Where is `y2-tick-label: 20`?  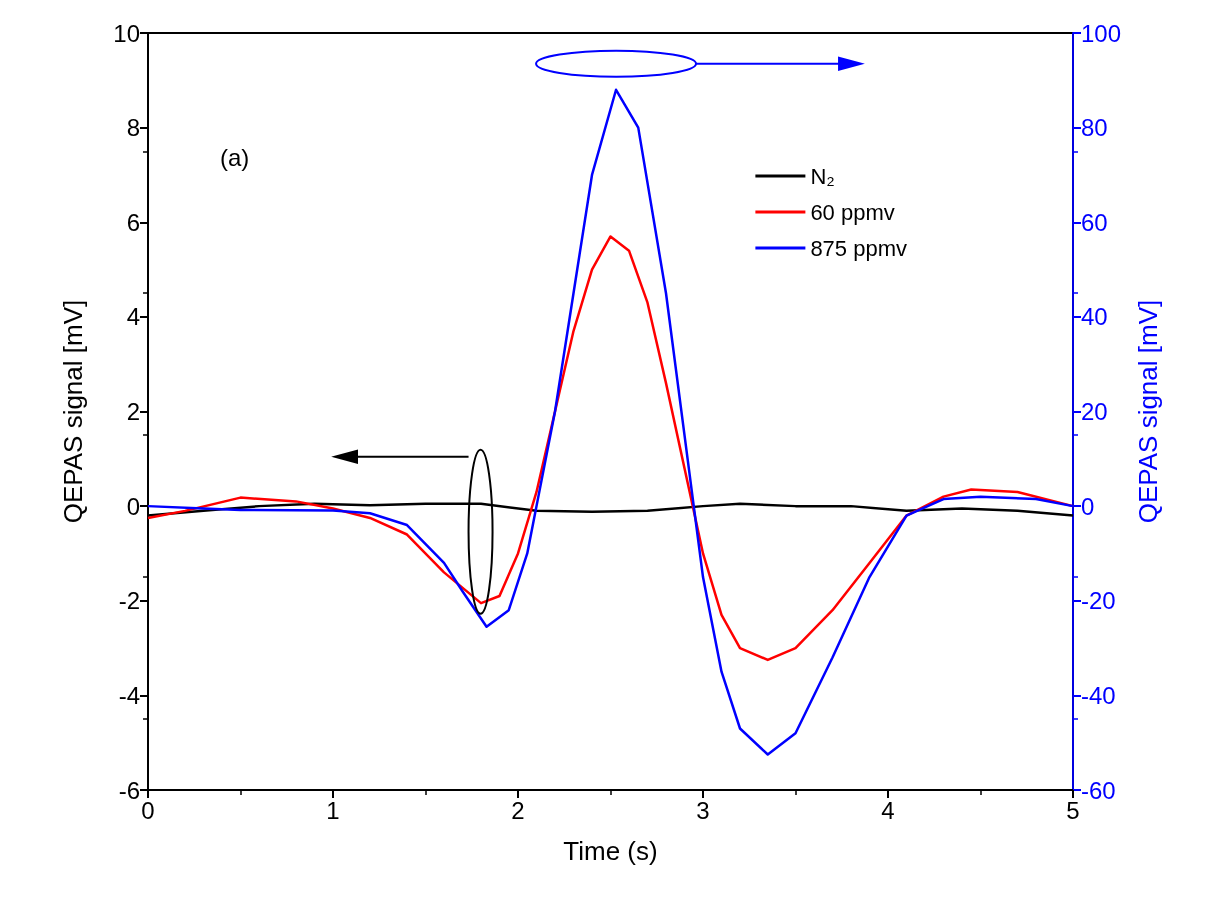
y2-tick-label: 20 is located at coordinates (1094, 411).